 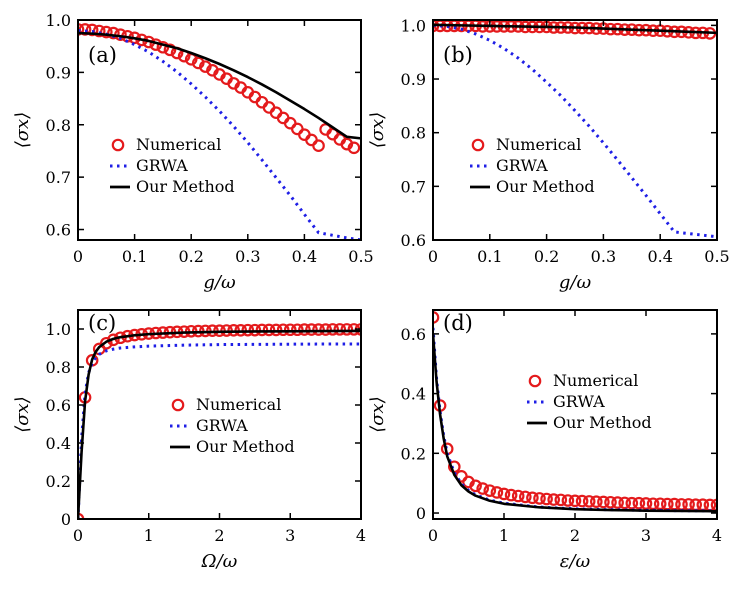 I want to click on legend-label: Numerical, so click(x=595, y=380).